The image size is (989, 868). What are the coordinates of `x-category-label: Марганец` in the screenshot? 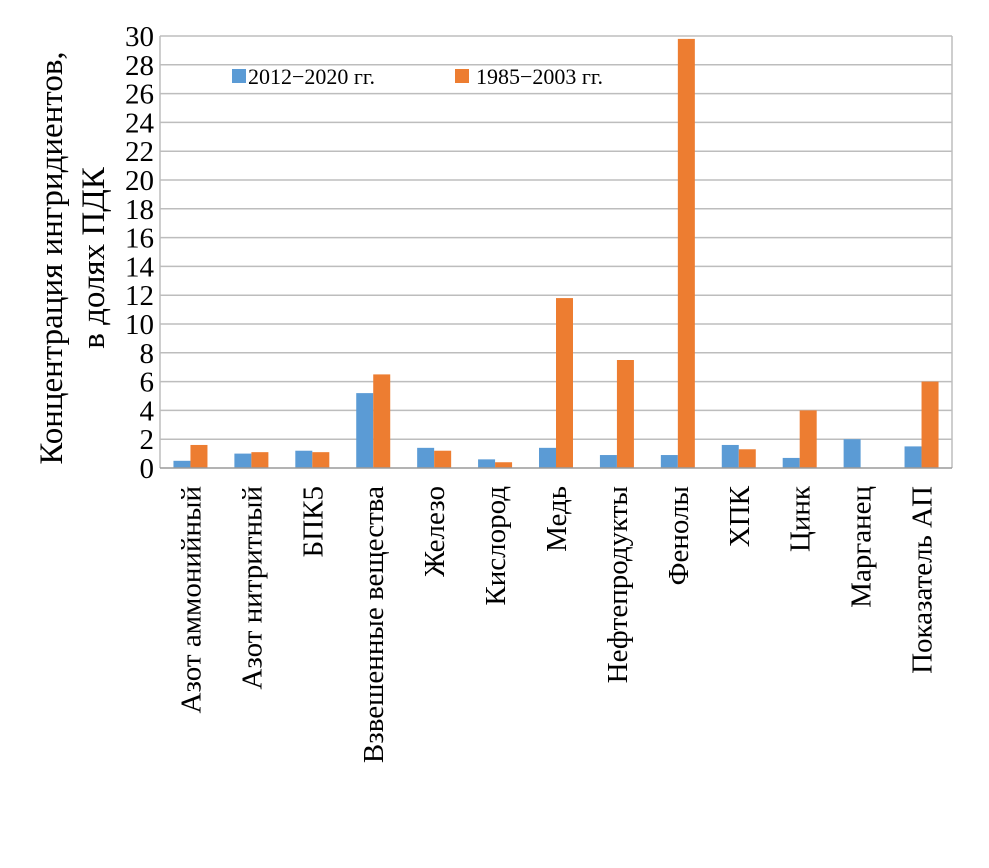 It's located at (862, 547).